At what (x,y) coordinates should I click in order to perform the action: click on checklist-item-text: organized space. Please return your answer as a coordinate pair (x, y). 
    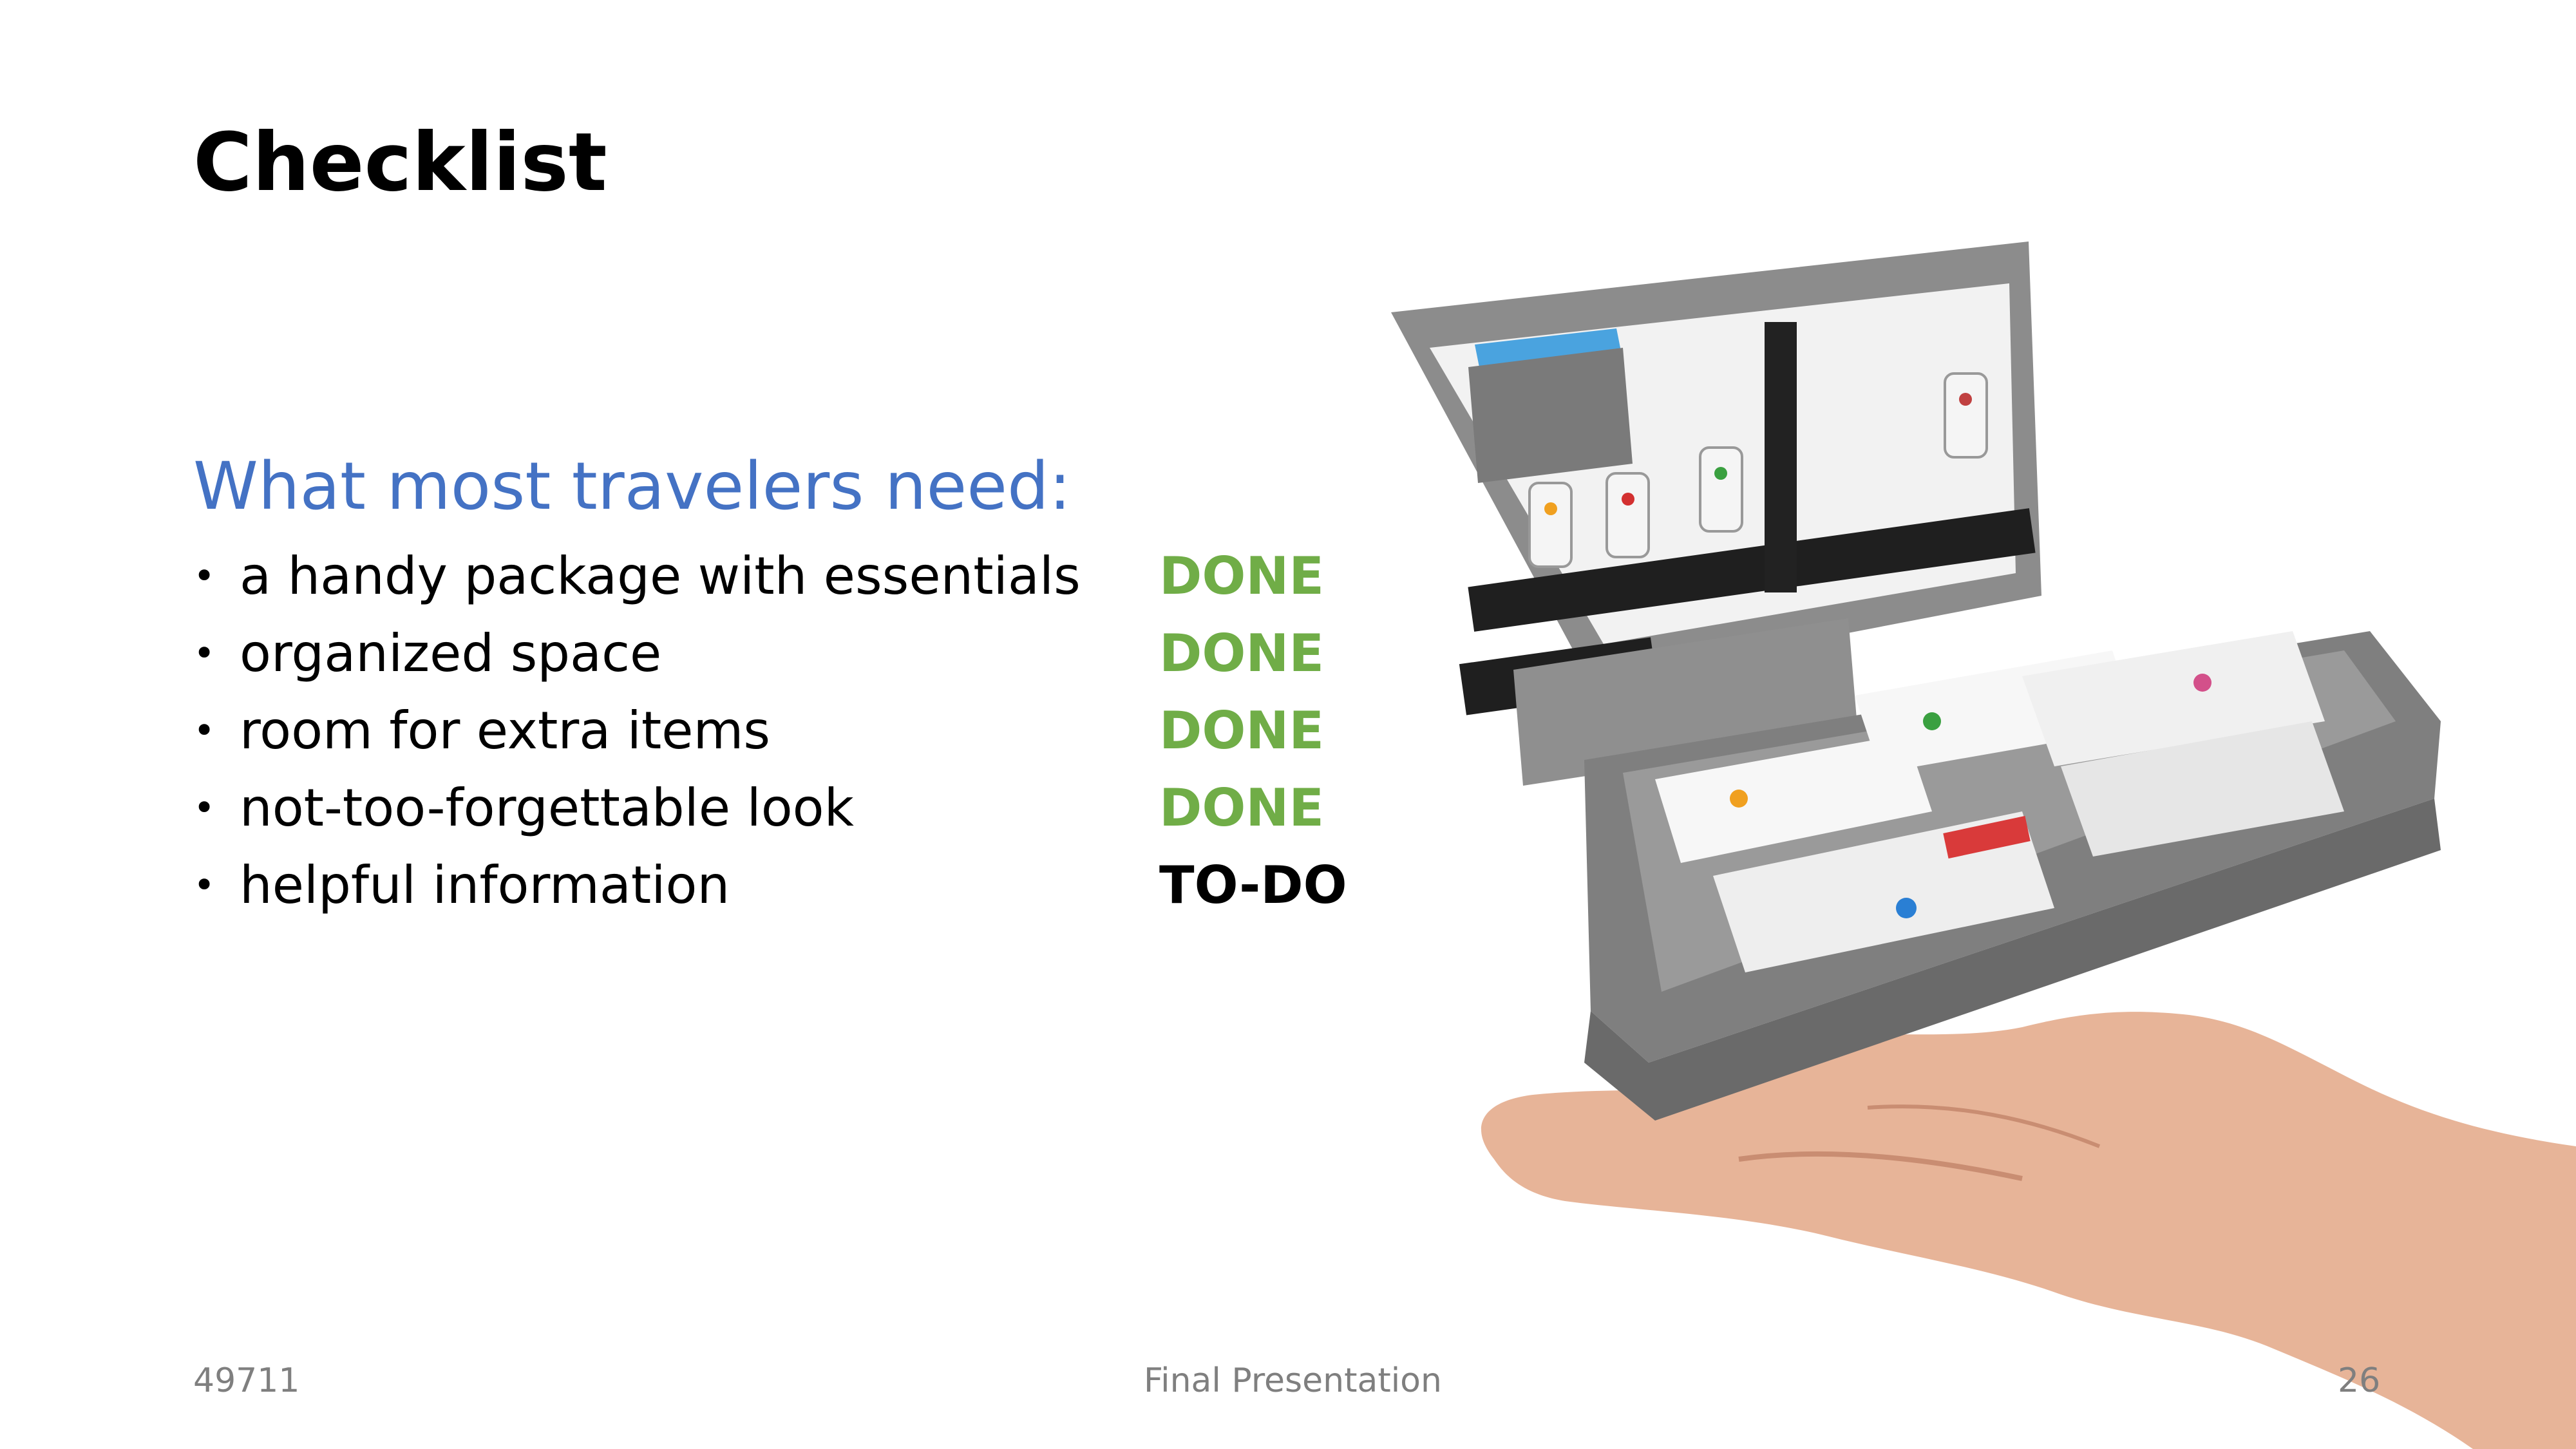
    Looking at the image, I should click on (451, 653).